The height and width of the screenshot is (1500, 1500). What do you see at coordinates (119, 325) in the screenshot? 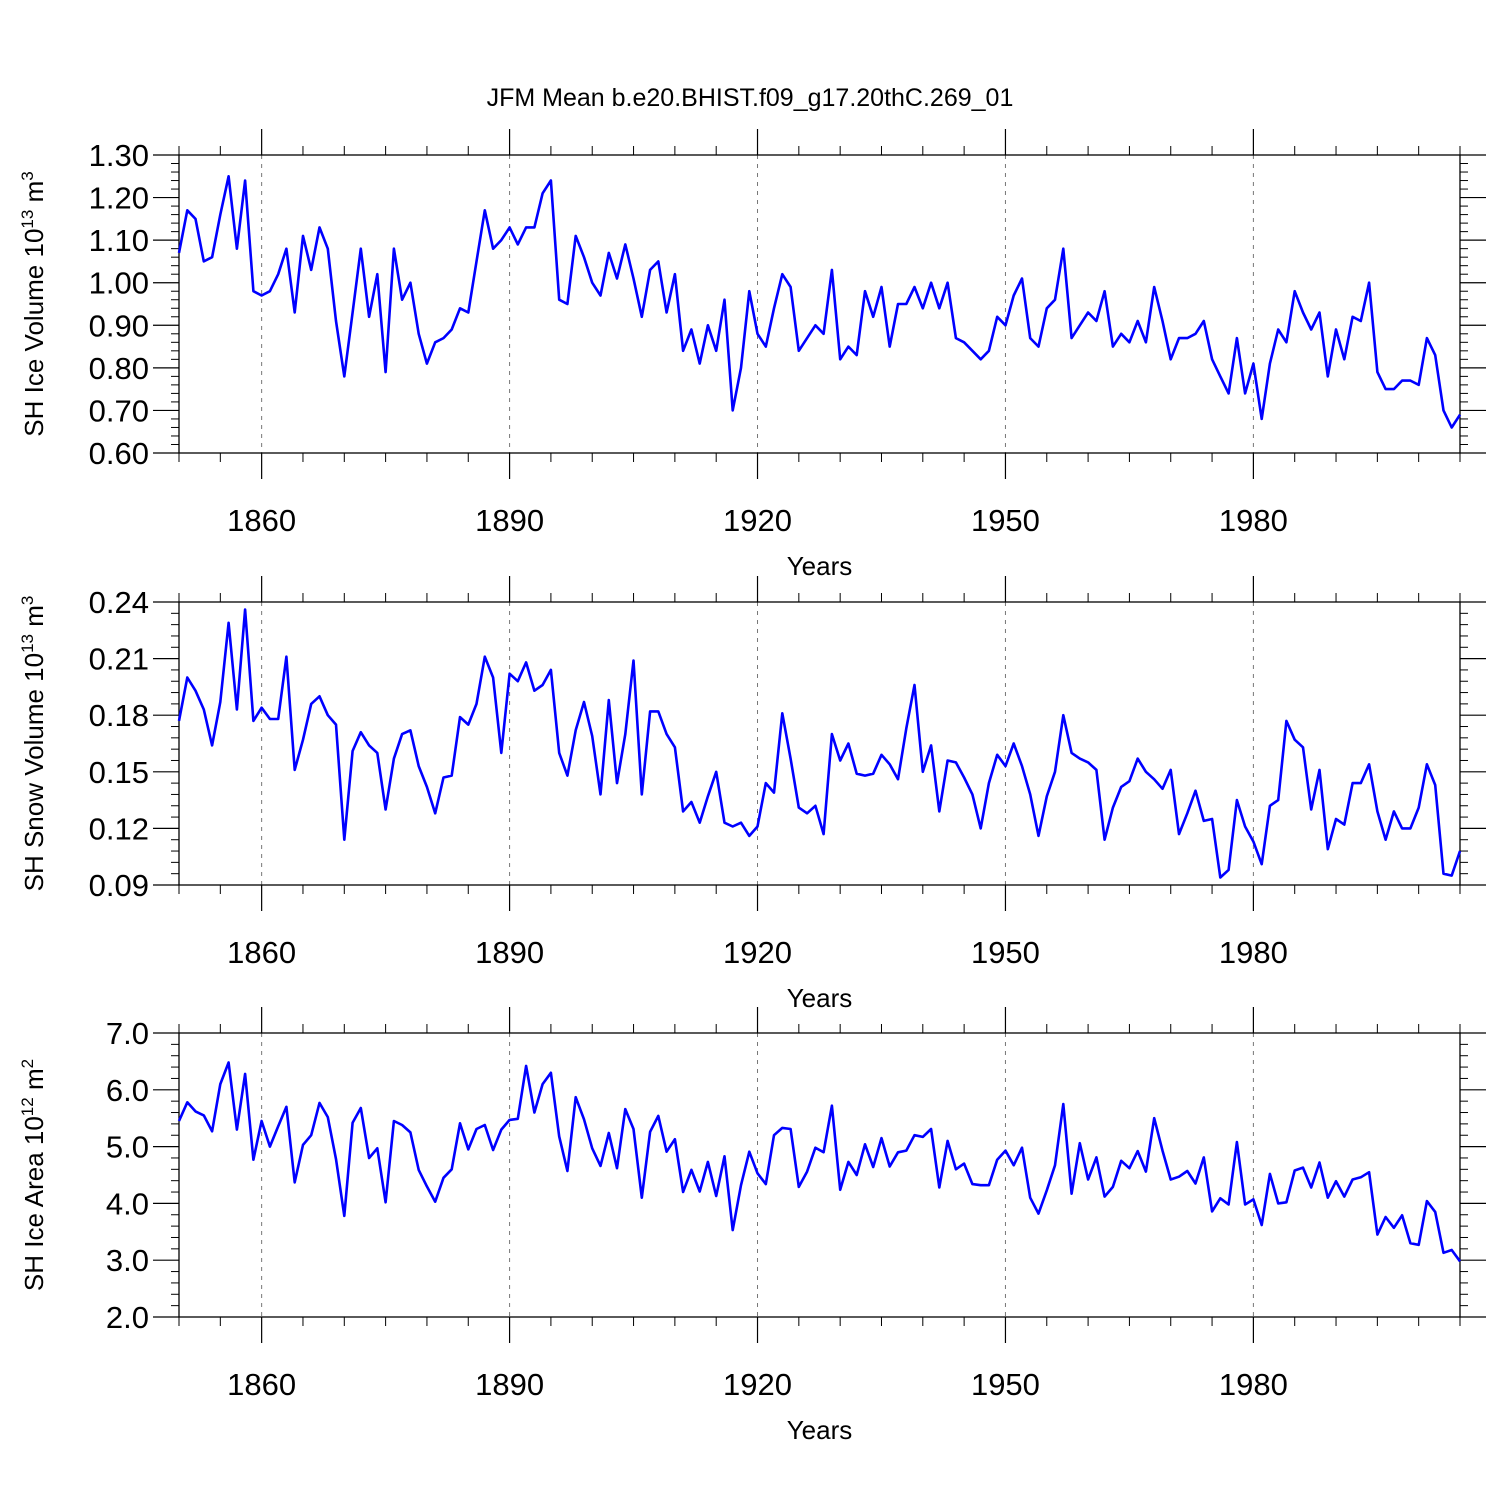
I see `y-tick-label: 0.90` at bounding box center [119, 325].